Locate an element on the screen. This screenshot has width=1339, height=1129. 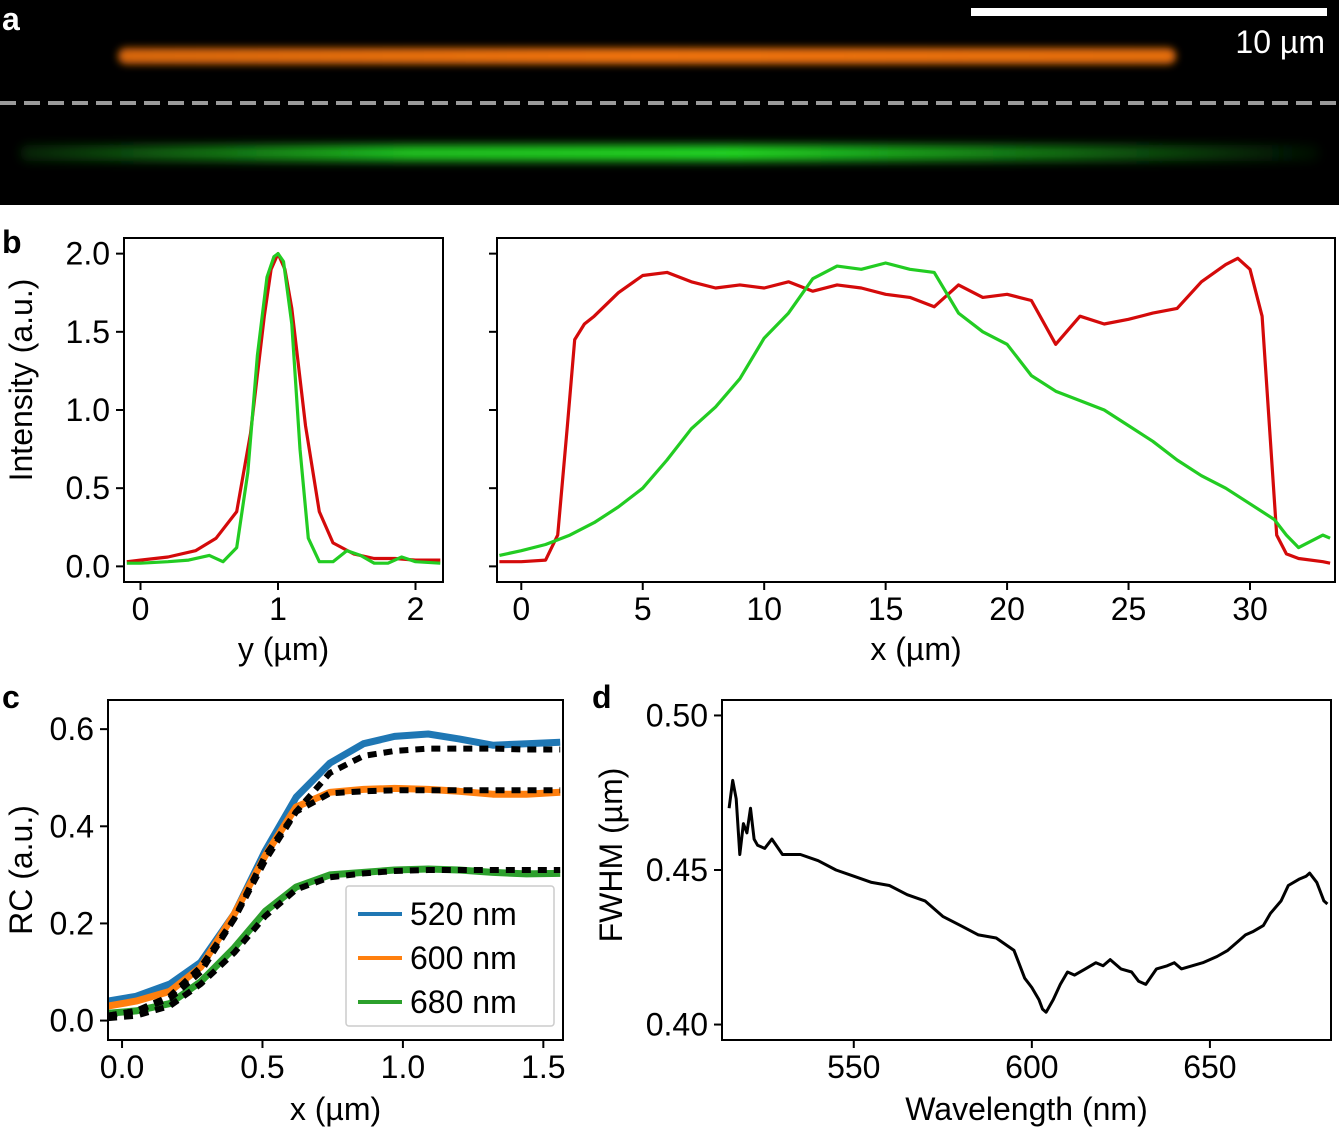
y-tick-label: 0.5 is located at coordinates (88, 488).